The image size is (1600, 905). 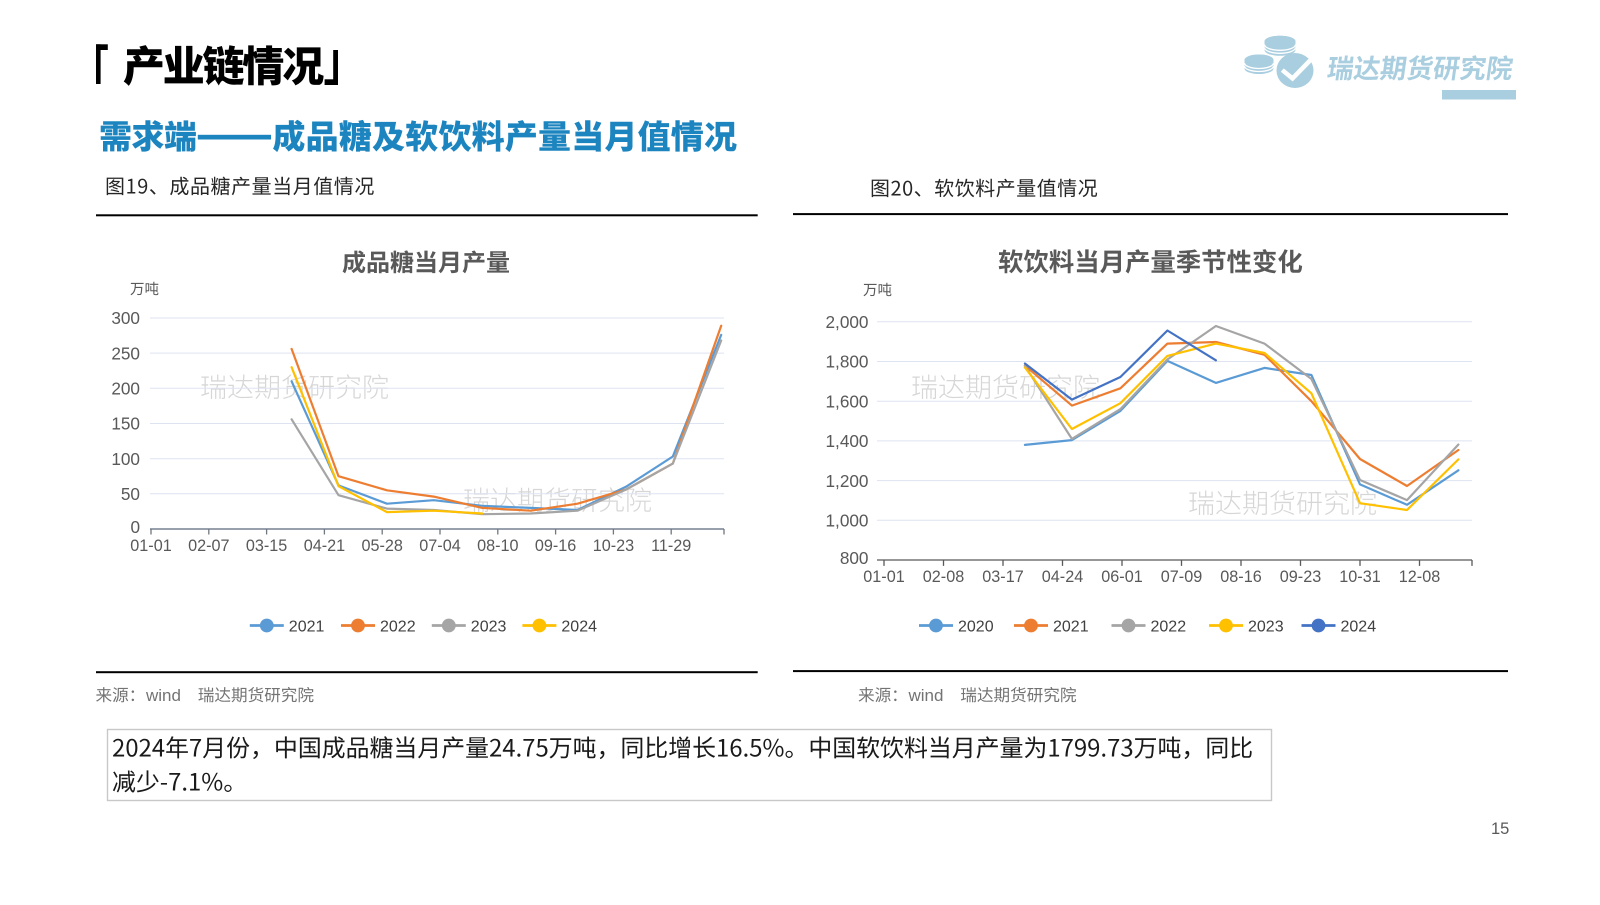 What do you see at coordinates (846, 362) in the screenshot?
I see `svg-text: 1,800` at bounding box center [846, 362].